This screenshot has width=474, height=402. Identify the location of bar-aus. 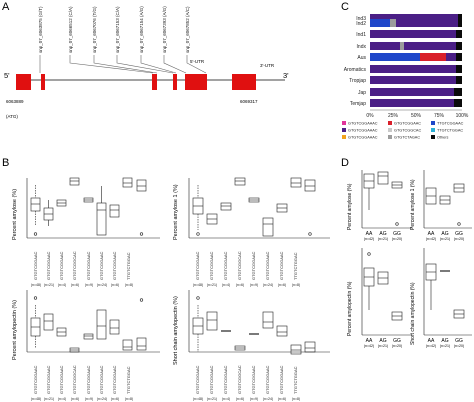
(416, 57).